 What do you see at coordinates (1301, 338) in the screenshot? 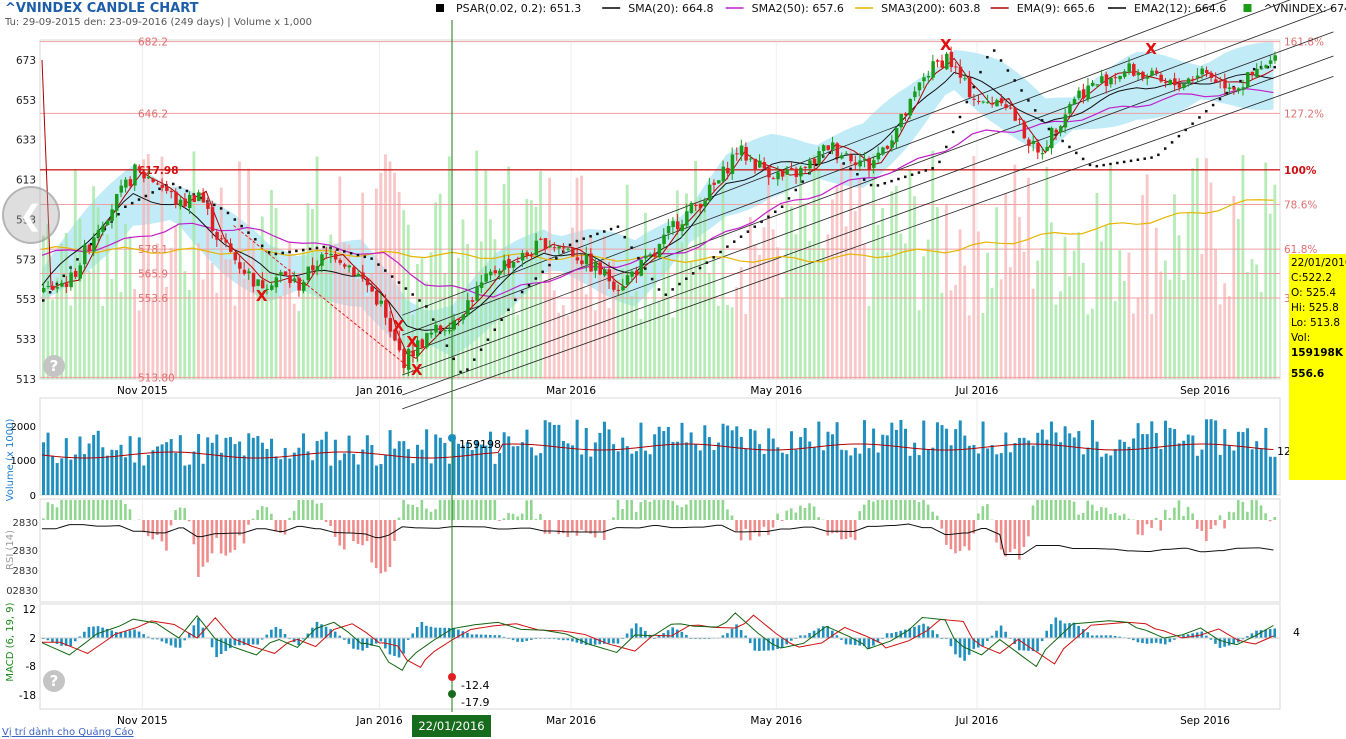
I see `info-vol-label: Vol:` at bounding box center [1301, 338].